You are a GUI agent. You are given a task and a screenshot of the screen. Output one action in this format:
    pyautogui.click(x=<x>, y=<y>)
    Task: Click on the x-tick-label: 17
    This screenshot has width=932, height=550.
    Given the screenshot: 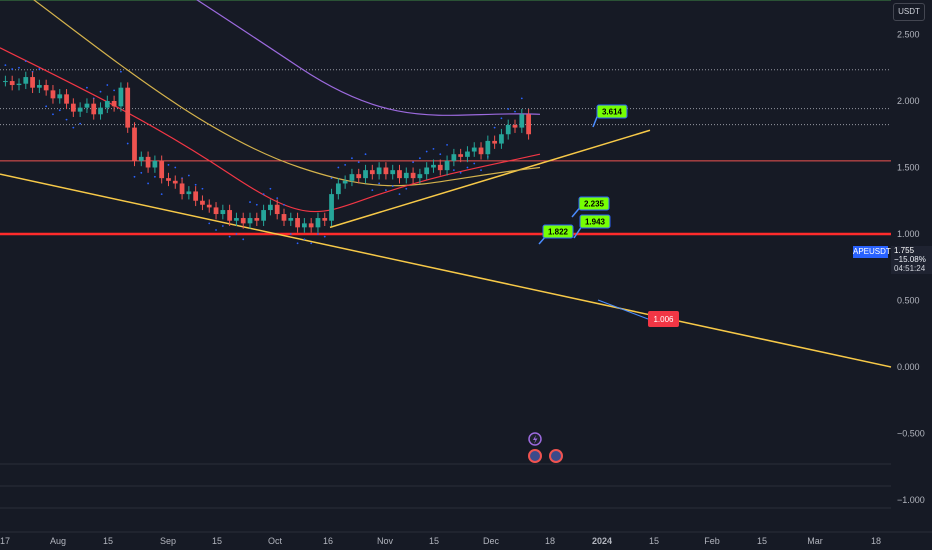 What is the action you would take?
    pyautogui.click(x=5, y=541)
    